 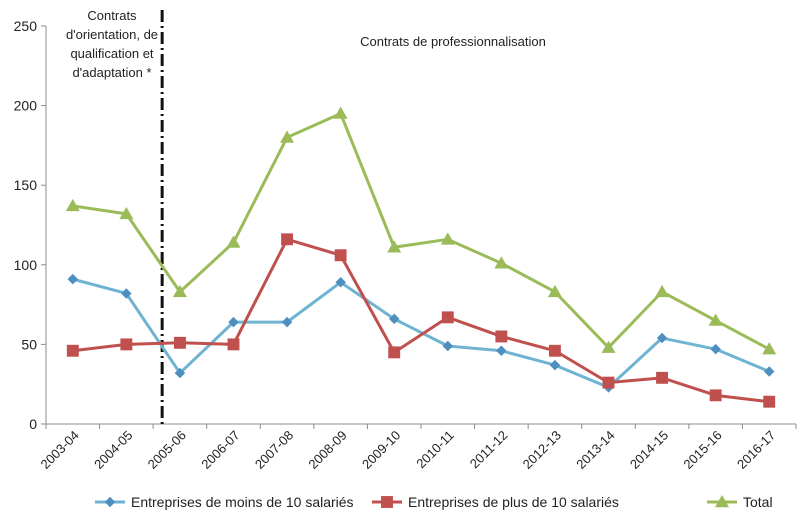 What do you see at coordinates (33, 424) in the screenshot?
I see `y-tick-label: 0` at bounding box center [33, 424].